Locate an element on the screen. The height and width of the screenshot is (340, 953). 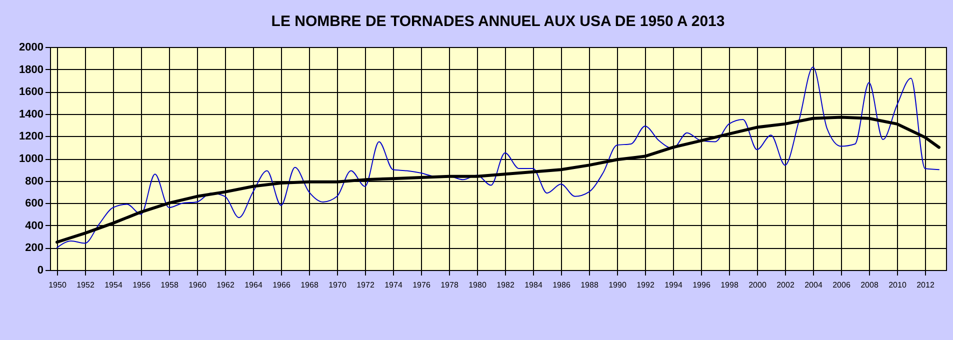
x-tick-label: 2012 is located at coordinates (925, 285).